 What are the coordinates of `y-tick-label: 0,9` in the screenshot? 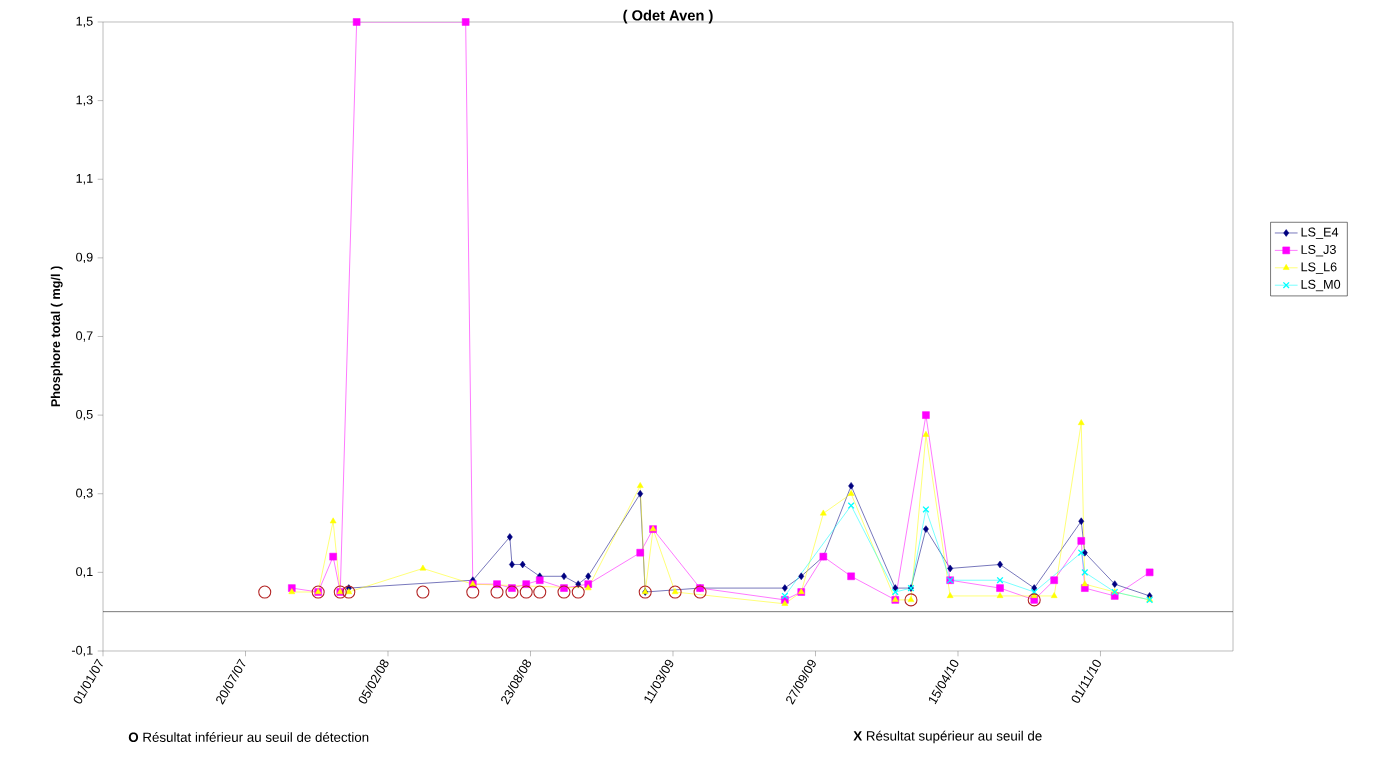 It's located at (84, 258).